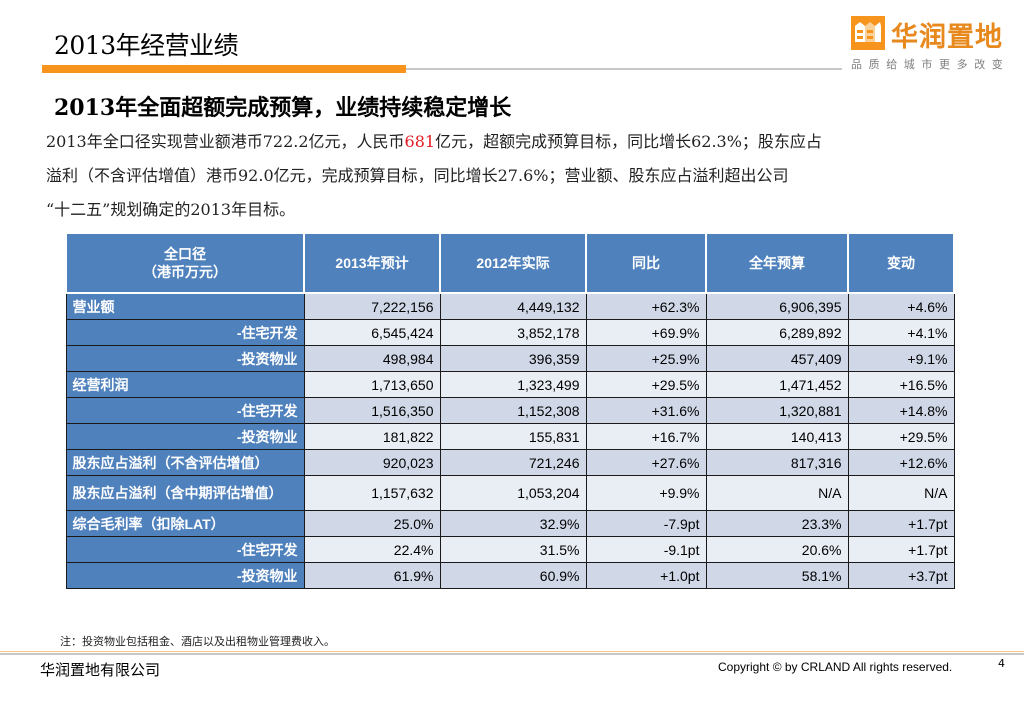  What do you see at coordinates (777, 575) in the screenshot?
I see `table-cell: 58.1%` at bounding box center [777, 575].